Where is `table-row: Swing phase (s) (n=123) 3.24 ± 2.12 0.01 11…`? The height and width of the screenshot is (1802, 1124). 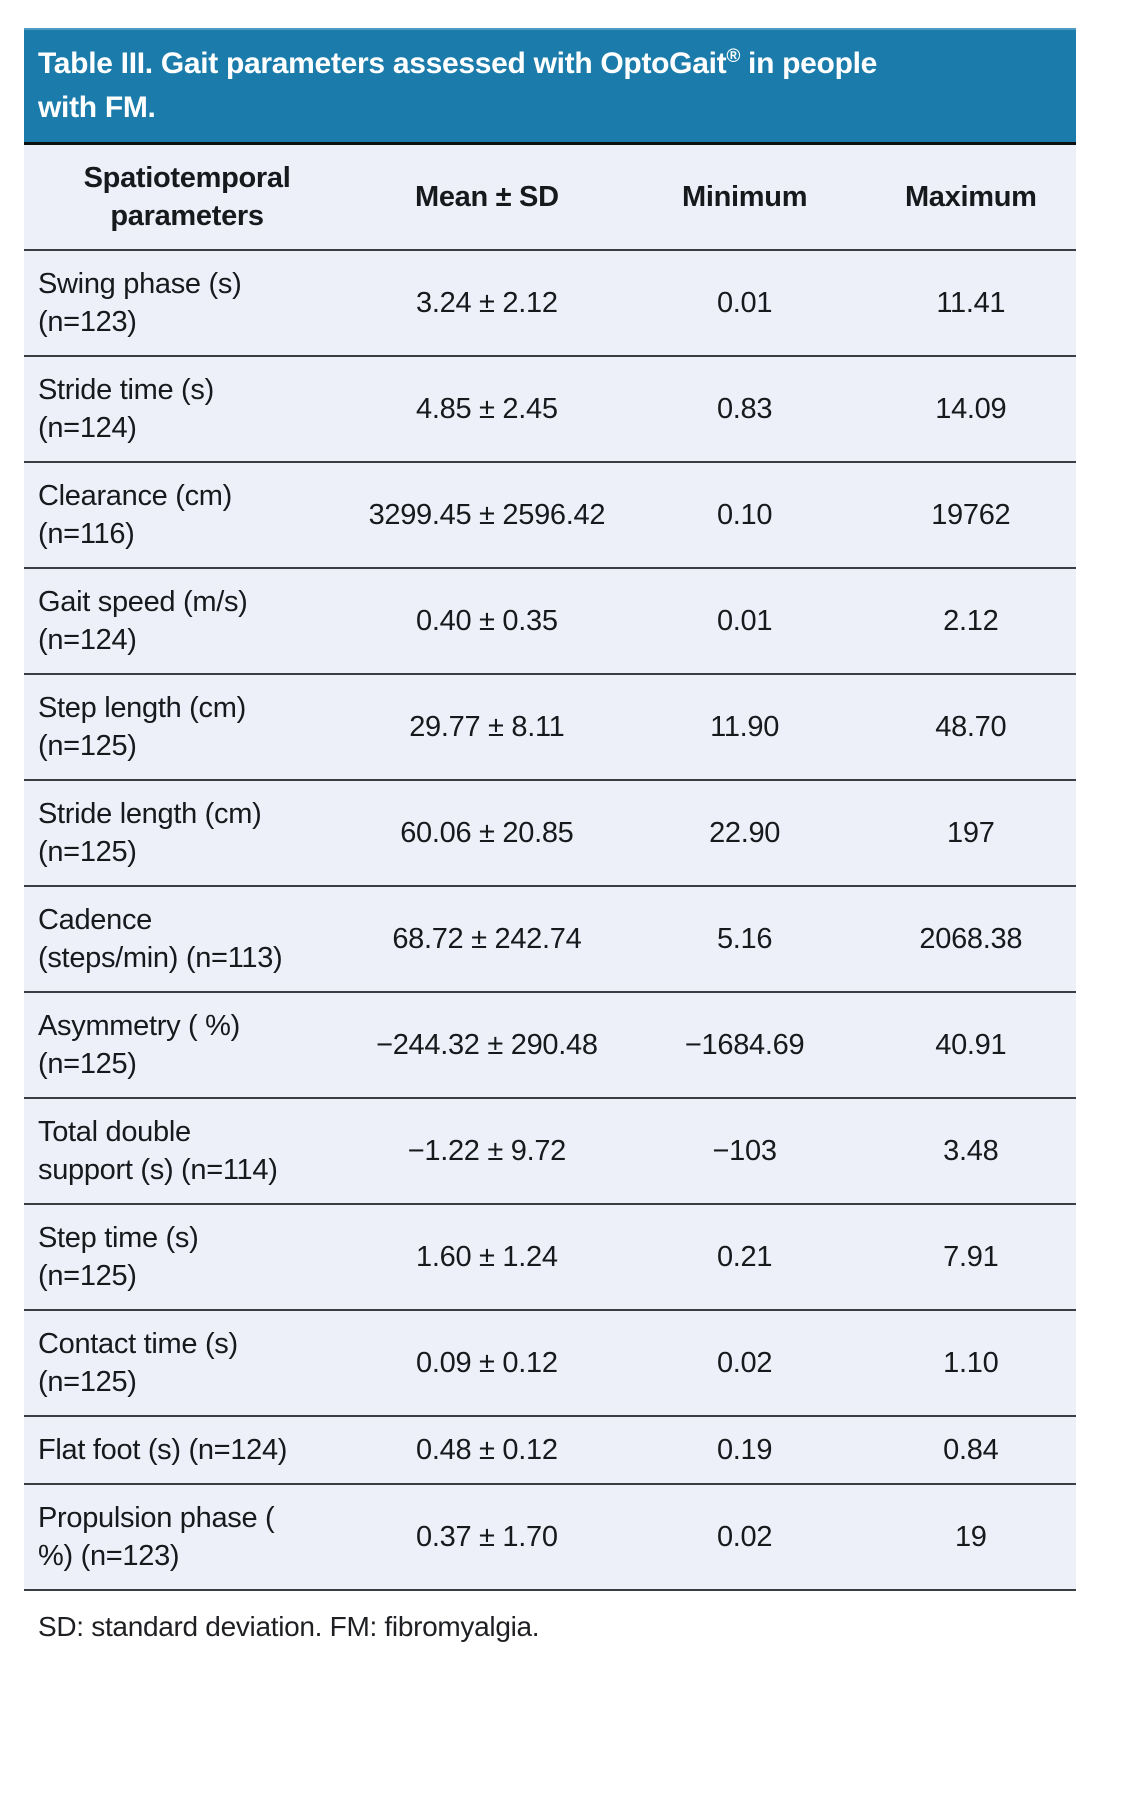 table-row: Swing phase (s) (n=123) 3.24 ± 2.12 0.01 11… is located at coordinates (550, 303).